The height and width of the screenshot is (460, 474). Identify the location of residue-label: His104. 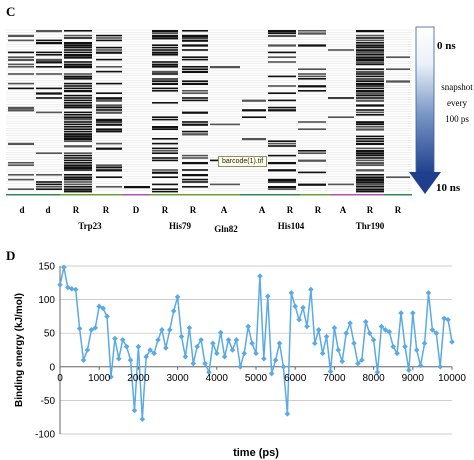
(291, 226).